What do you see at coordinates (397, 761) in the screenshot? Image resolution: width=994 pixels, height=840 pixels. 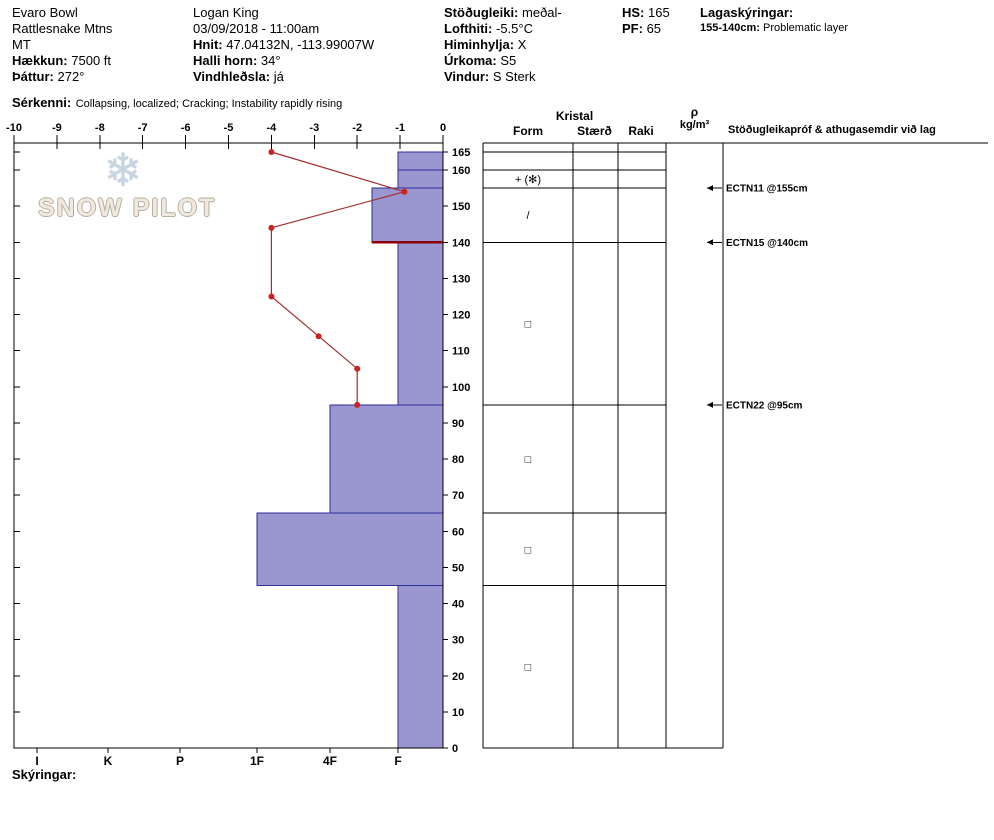 I see `hardness-label: F` at bounding box center [397, 761].